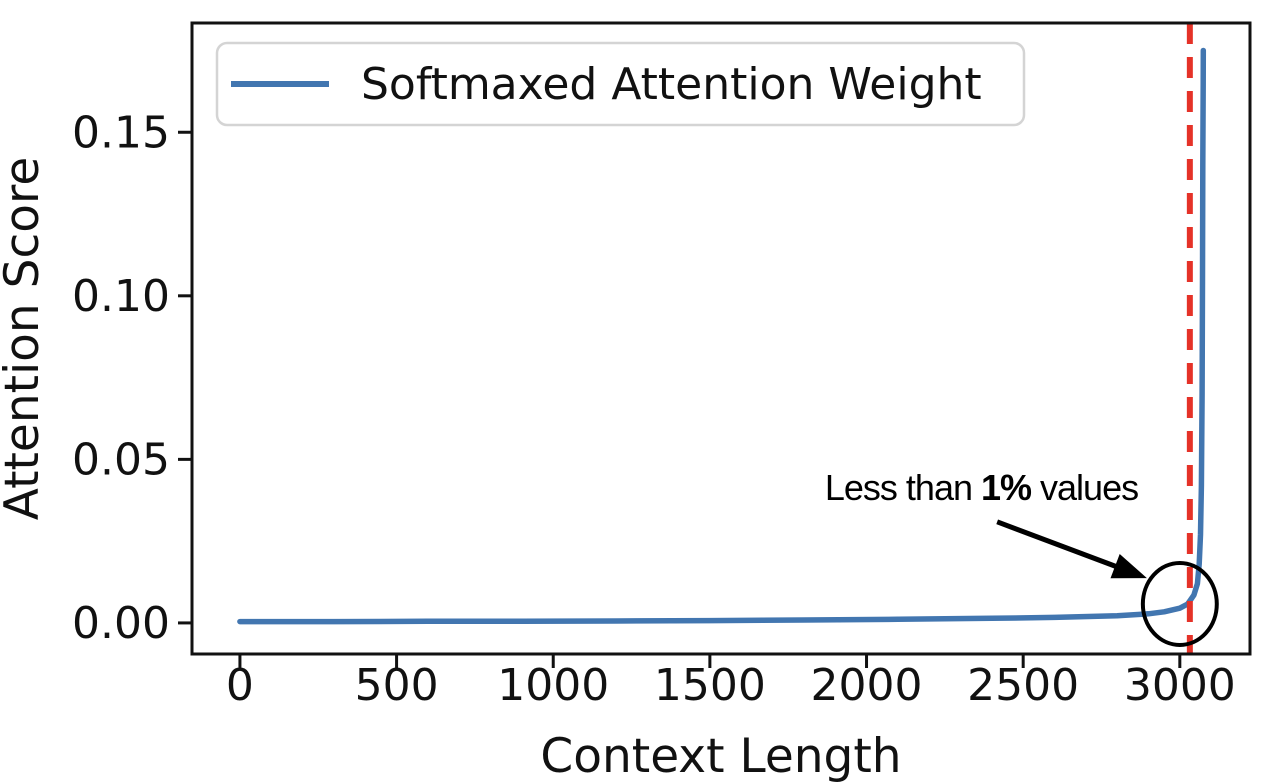  What do you see at coordinates (710, 685) in the screenshot?
I see `x-tick-label: 1500` at bounding box center [710, 685].